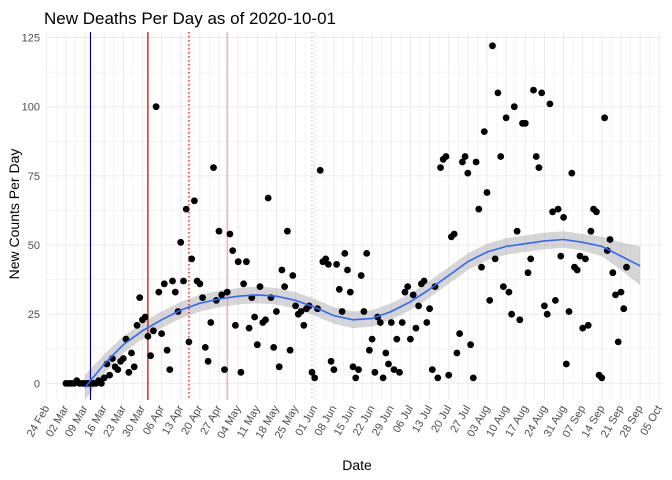 This screenshot has width=672, height=480. Describe the element at coordinates (31, 39) in the screenshot. I see `y-tick-label: 125` at that location.